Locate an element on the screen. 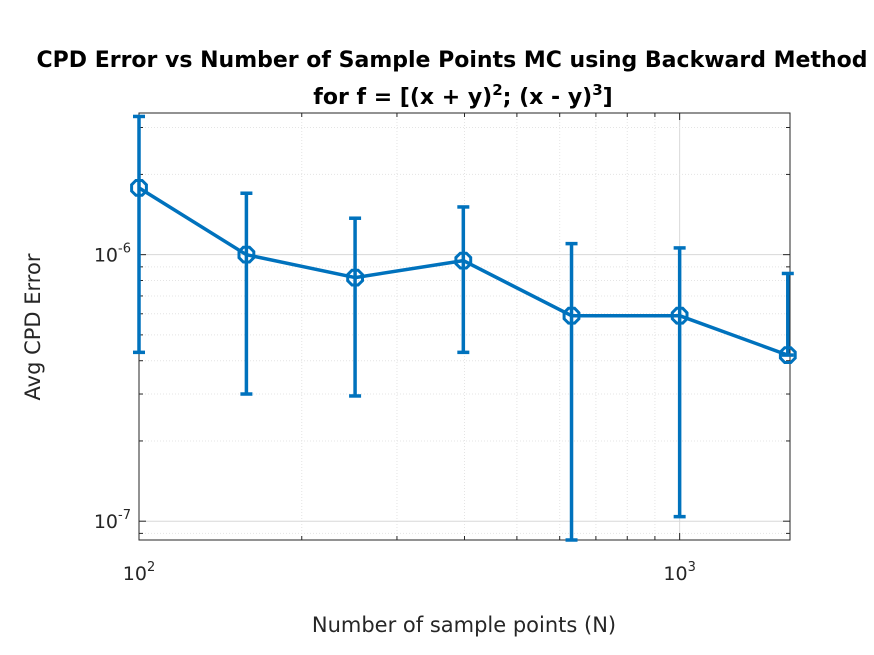 The height and width of the screenshot is (655, 874). y-axis-label: Avg CPD Error is located at coordinates (33, 326).